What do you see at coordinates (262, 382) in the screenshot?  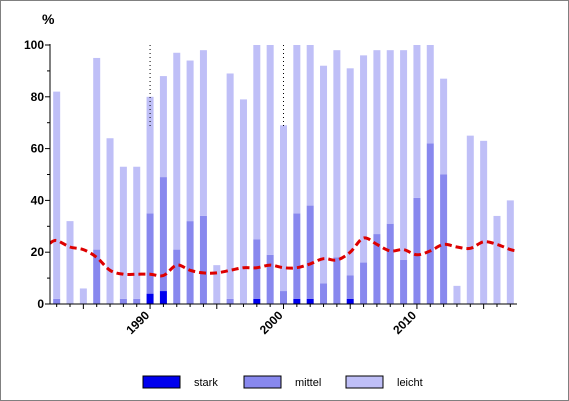 I see `legend-swatch-mittel` at bounding box center [262, 382].